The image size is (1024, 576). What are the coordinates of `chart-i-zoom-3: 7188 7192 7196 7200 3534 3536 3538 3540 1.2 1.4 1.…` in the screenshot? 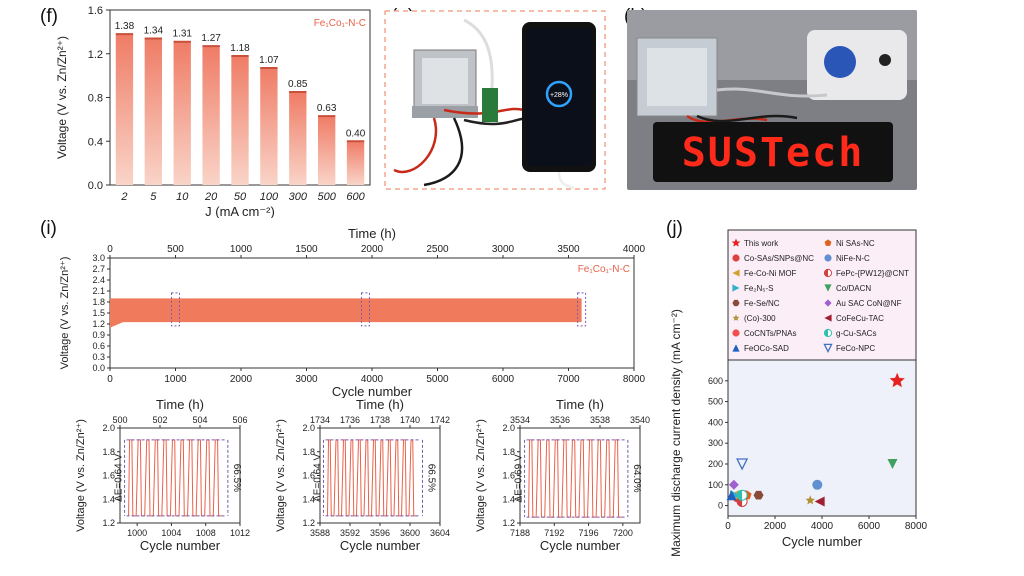 It's located at (562, 475).